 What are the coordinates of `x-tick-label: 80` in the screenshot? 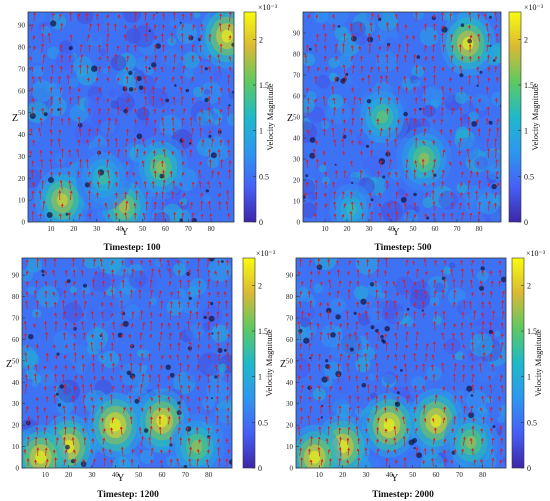 It's located at (209, 475).